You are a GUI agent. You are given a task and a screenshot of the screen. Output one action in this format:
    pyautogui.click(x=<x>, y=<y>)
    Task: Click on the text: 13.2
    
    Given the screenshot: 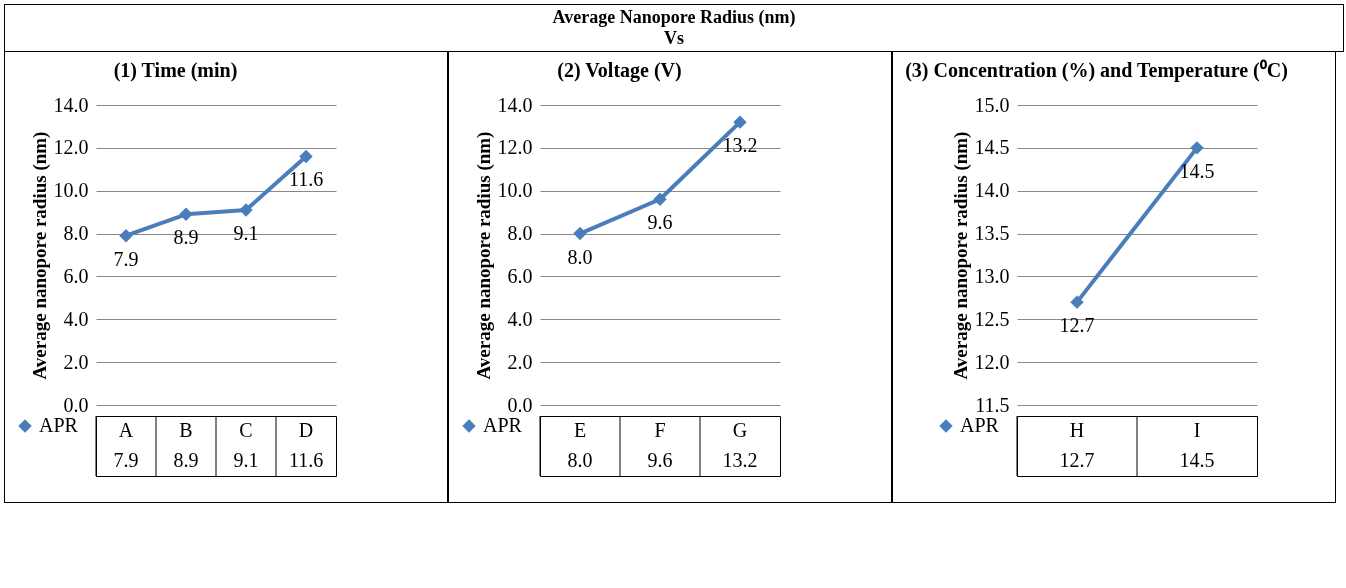 What is the action you would take?
    pyautogui.click(x=740, y=145)
    